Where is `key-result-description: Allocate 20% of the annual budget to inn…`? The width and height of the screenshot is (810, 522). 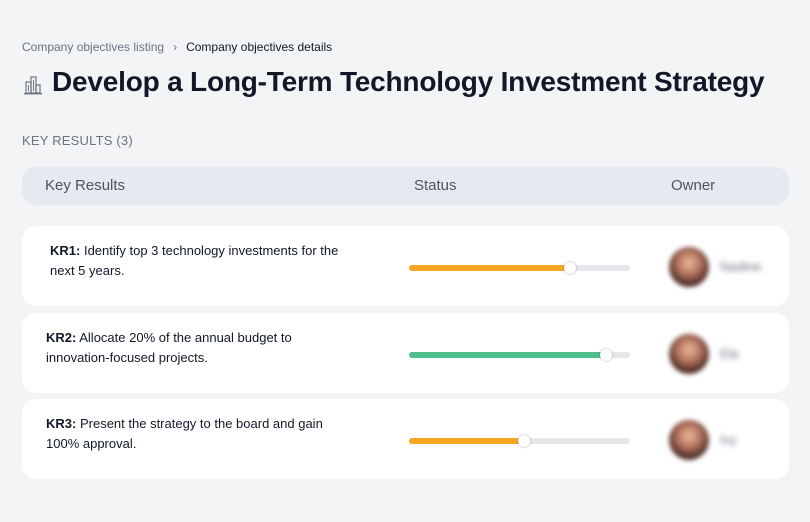
key-result-description: Allocate 20% of the annual budget to inn… is located at coordinates (169, 347).